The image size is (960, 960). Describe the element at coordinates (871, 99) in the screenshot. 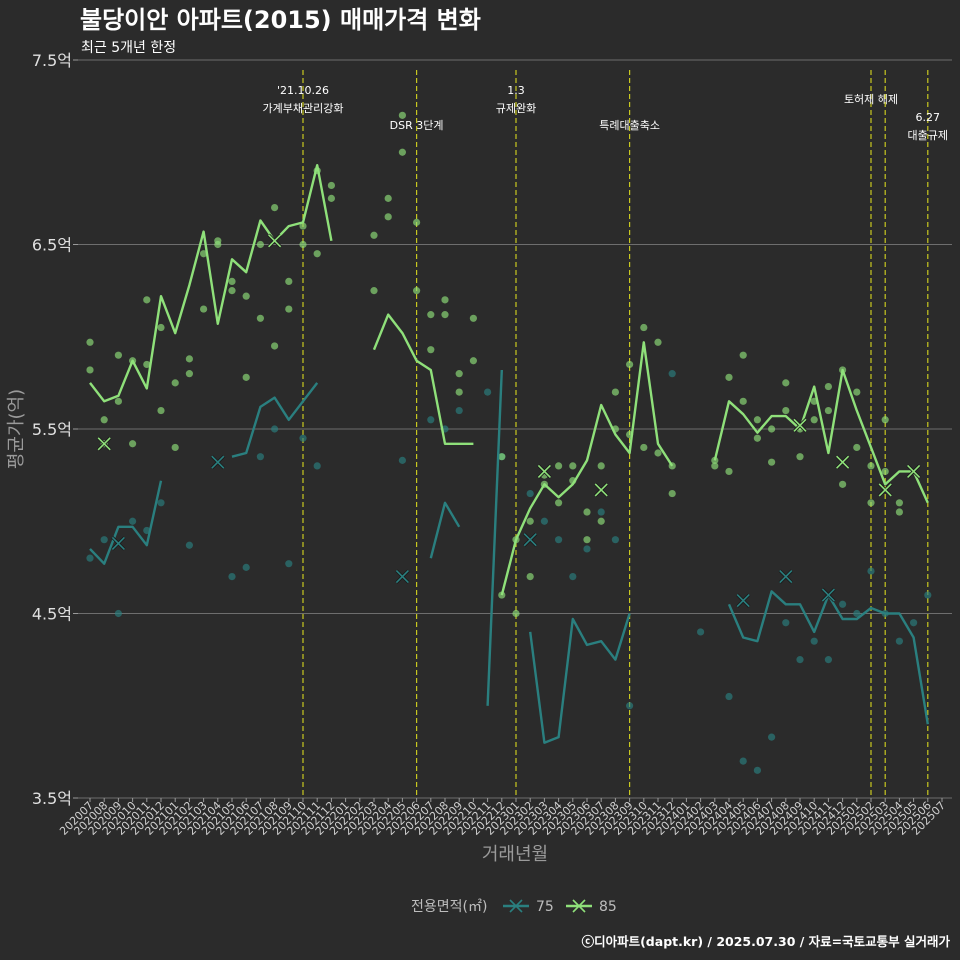

I see `event-label: 토허제 해제` at that location.